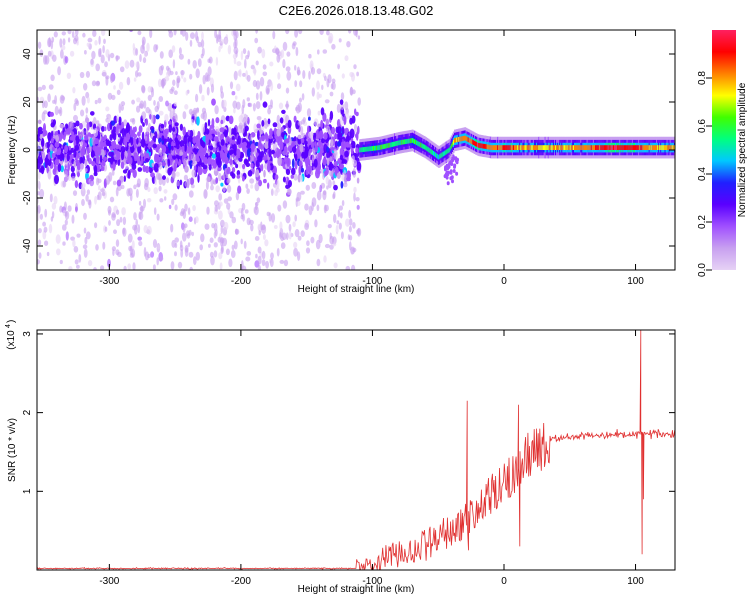 The height and width of the screenshot is (600, 750). What do you see at coordinates (109, 581) in the screenshot?
I see `snr-x-tick-label: -300` at bounding box center [109, 581].